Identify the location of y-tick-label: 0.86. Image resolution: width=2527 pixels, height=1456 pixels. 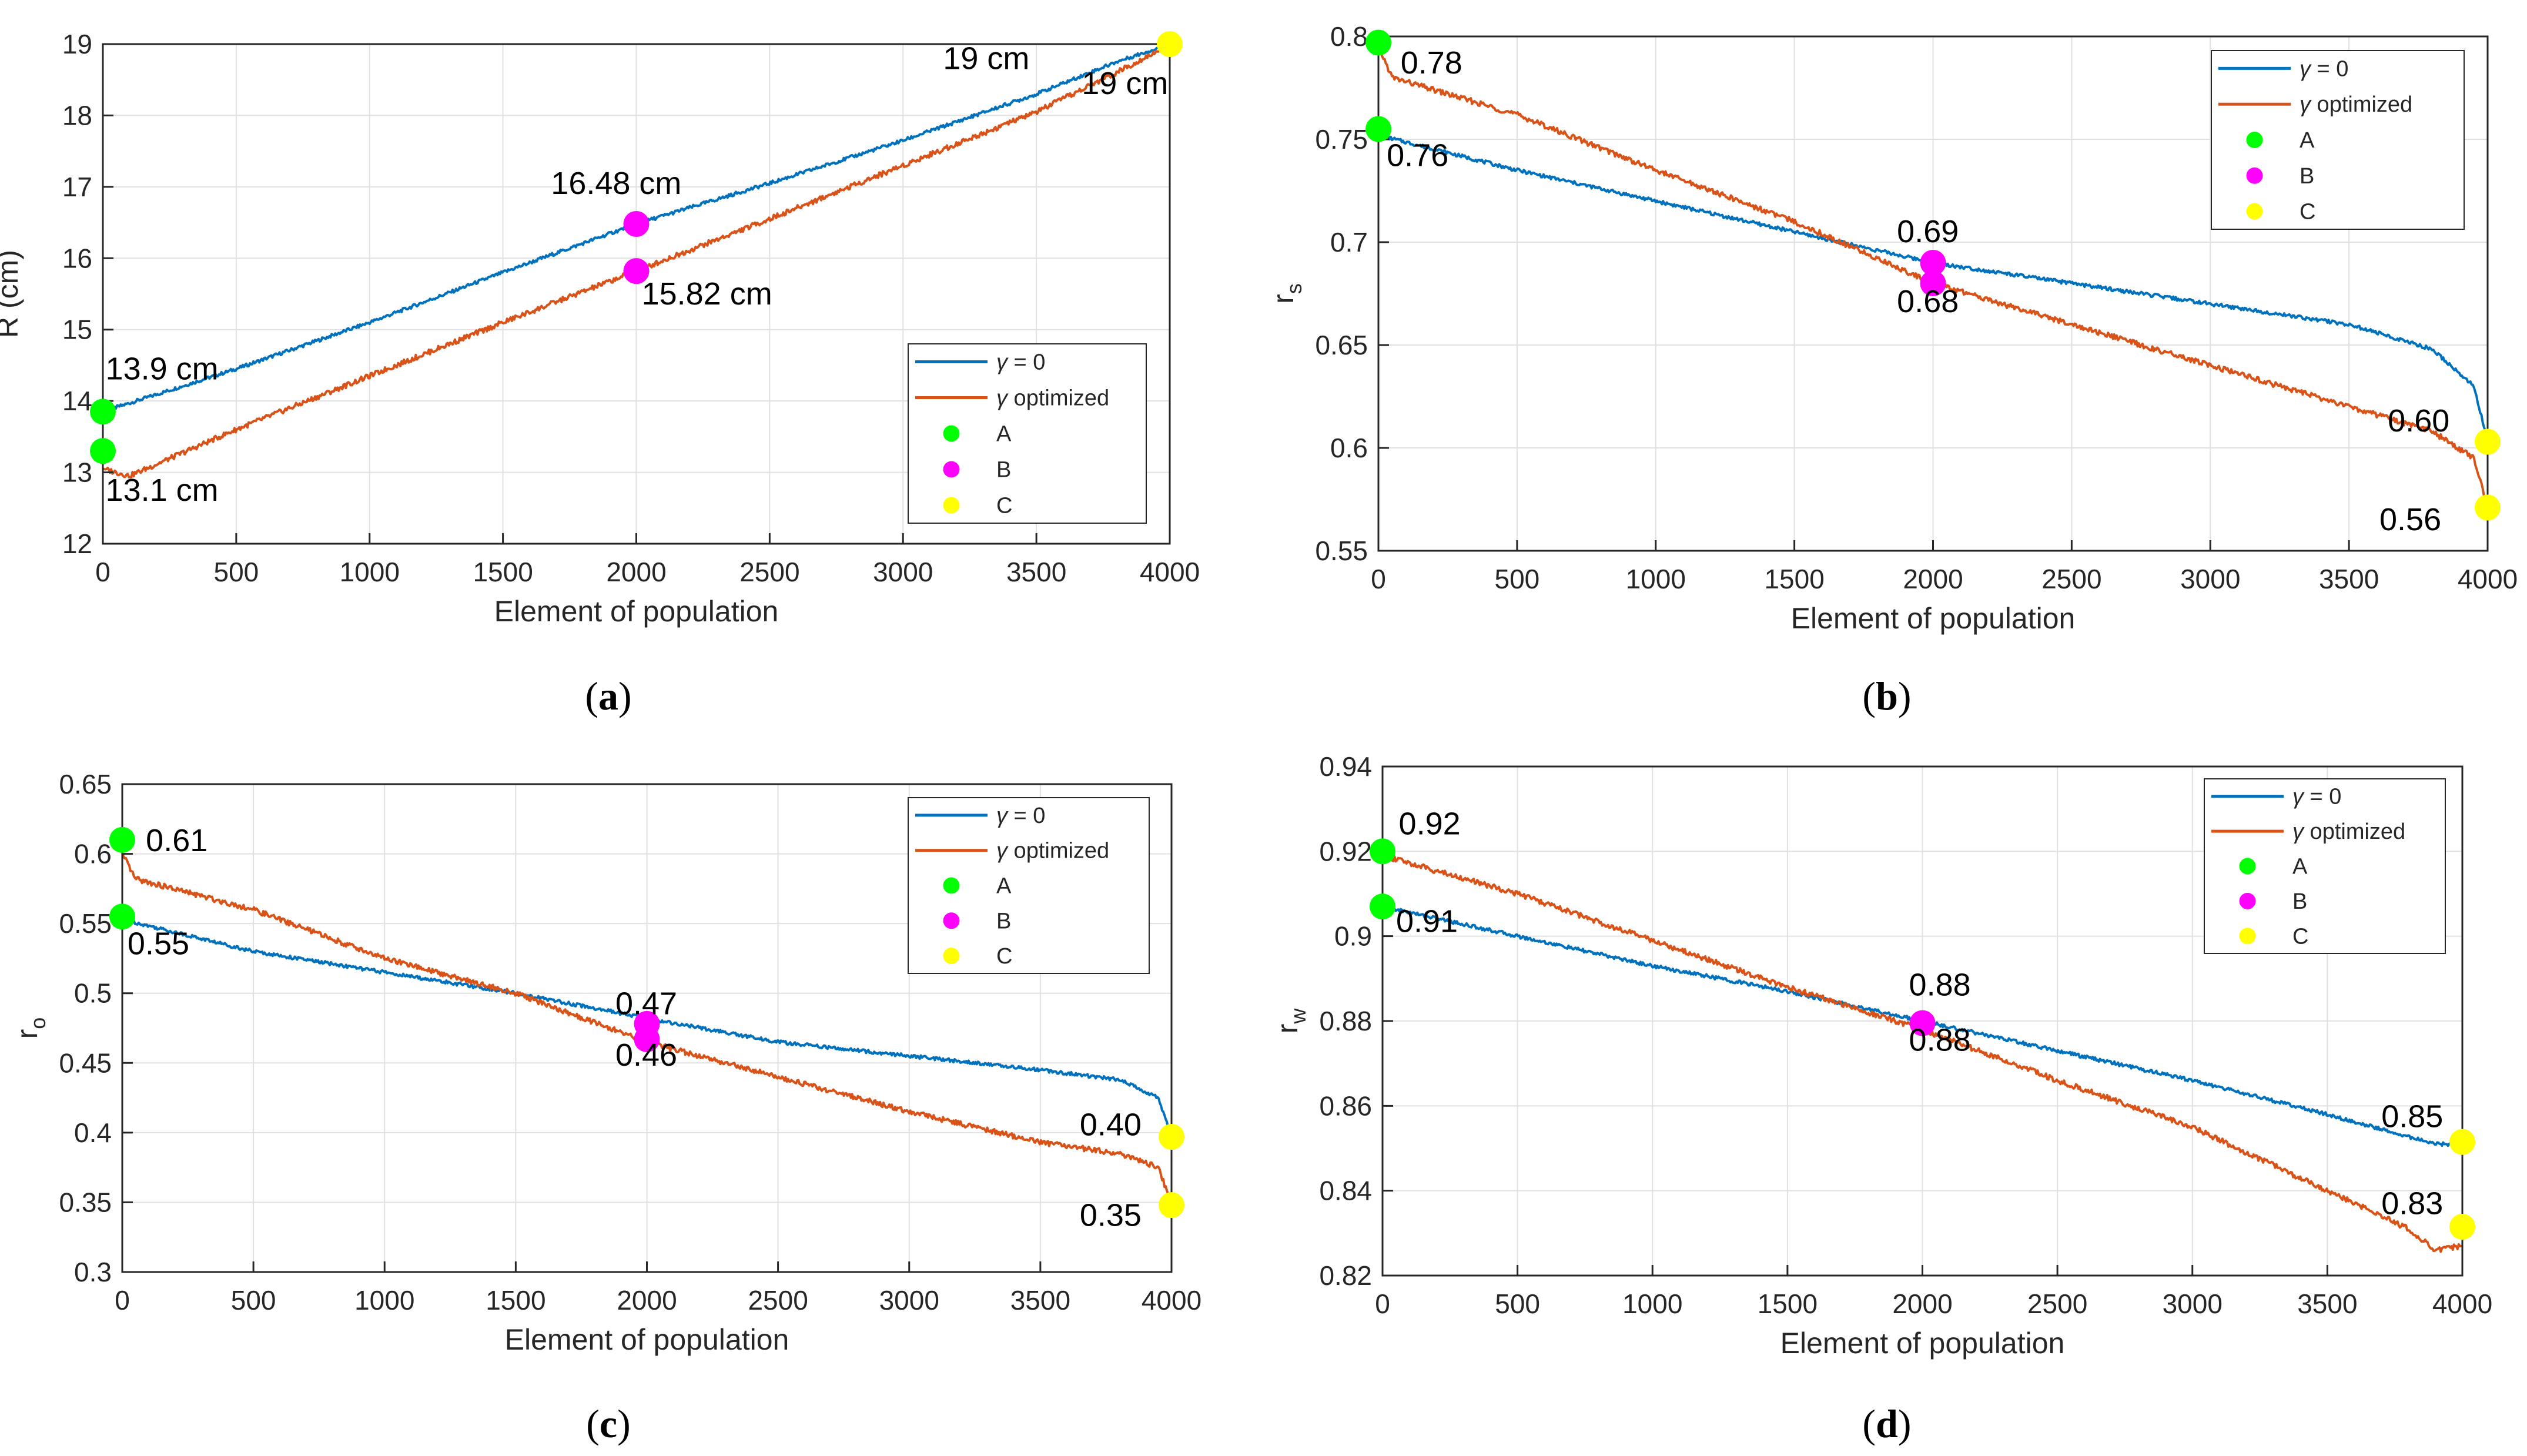
(1345, 1105).